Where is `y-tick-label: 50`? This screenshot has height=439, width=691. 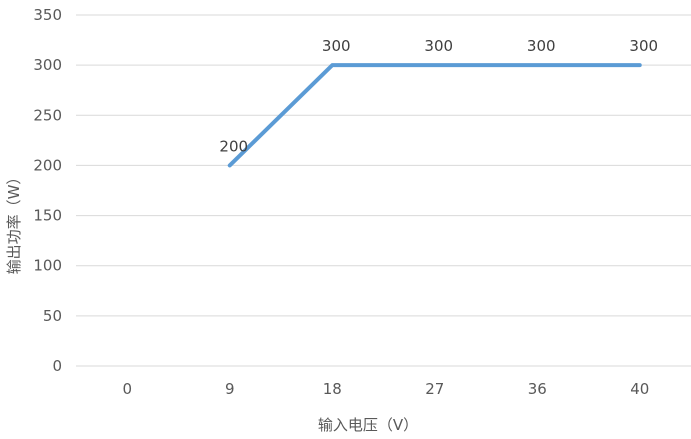 y-tick-label: 50 is located at coordinates (52, 316).